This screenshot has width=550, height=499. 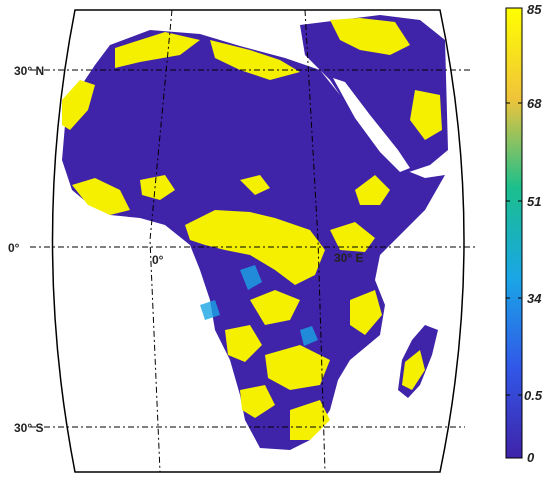 What do you see at coordinates (348, 258) in the screenshot?
I see `lon-label-30e: 30° E` at bounding box center [348, 258].